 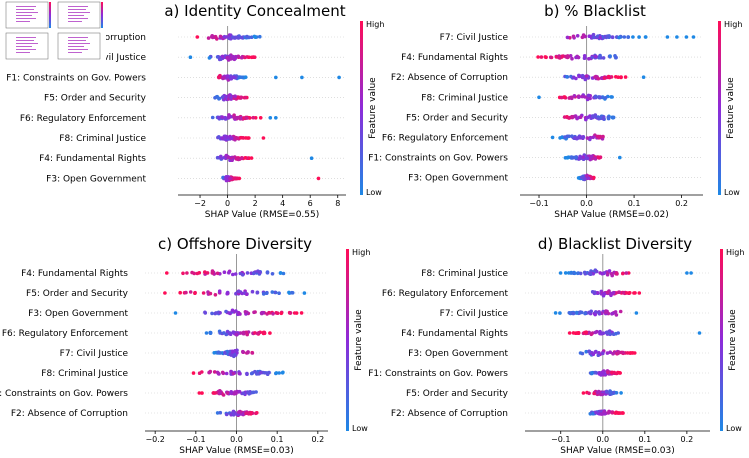 What do you see at coordinates (359, 340) in the screenshot?
I see `colorbar-title: Feature value` at bounding box center [359, 340].